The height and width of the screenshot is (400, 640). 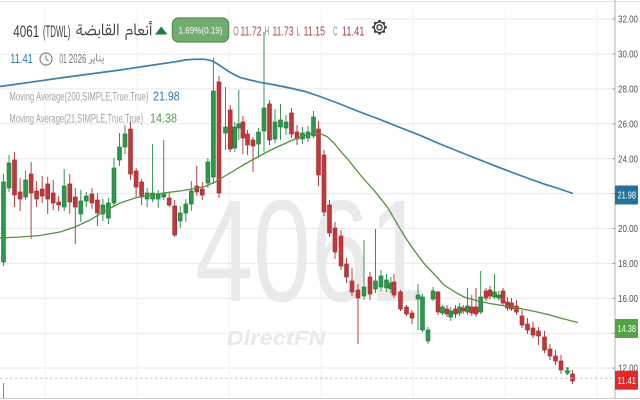 What do you see at coordinates (628, 20) in the screenshot?
I see `svg-text: 32.00` at bounding box center [628, 20].